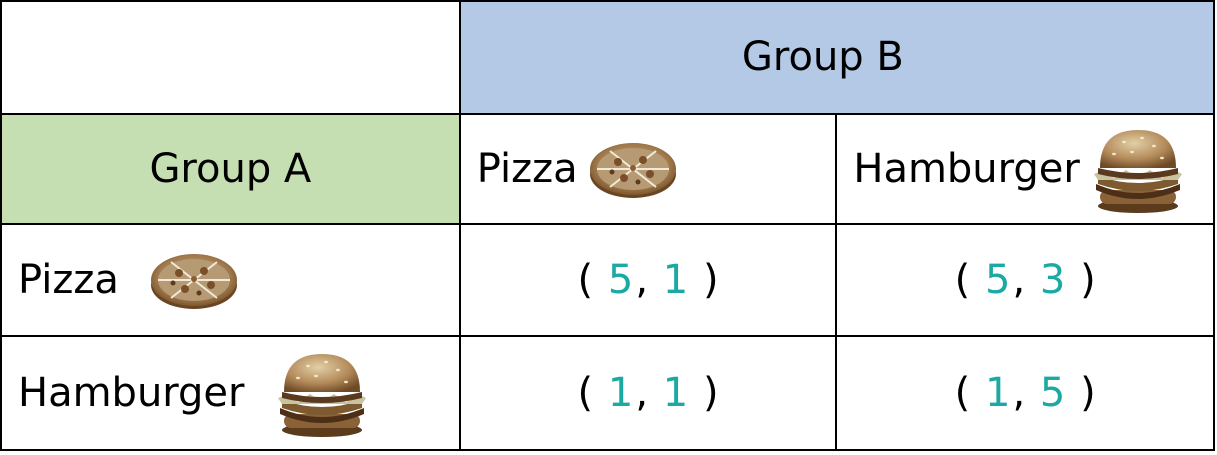  What do you see at coordinates (966, 168) in the screenshot?
I see `column-header-label: Hamburger` at bounding box center [966, 168].